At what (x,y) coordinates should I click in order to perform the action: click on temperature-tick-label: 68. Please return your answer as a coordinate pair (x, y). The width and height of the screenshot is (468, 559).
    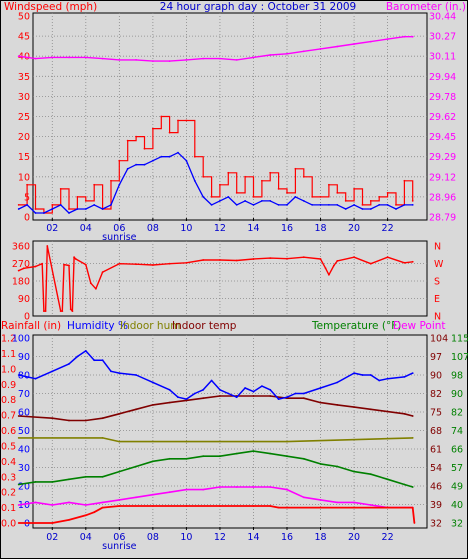
    Looking at the image, I should click on (436, 431).